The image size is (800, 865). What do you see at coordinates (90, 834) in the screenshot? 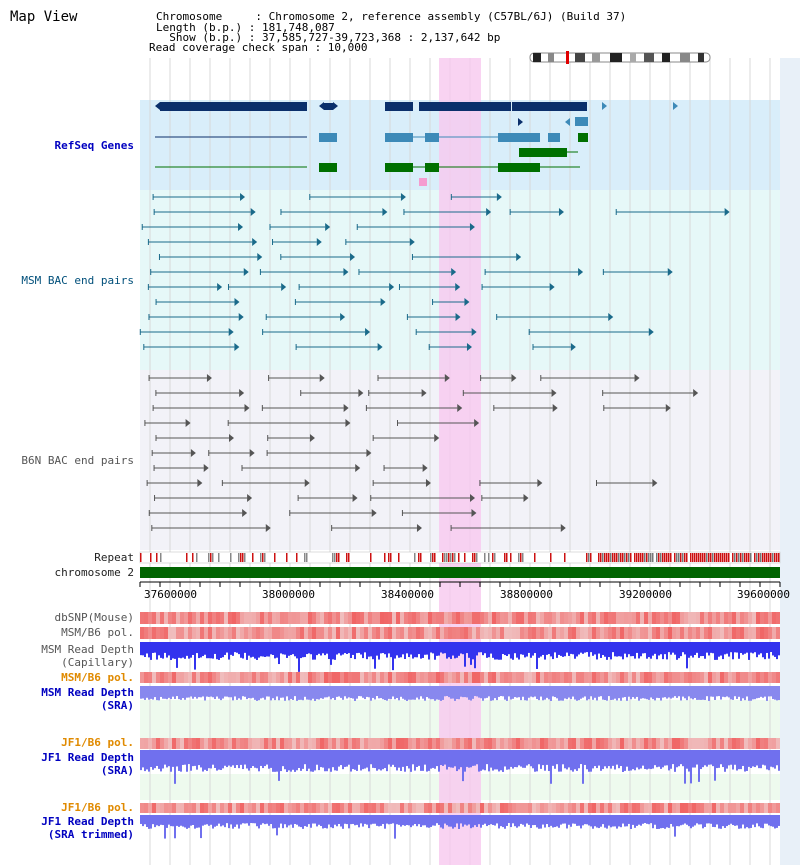
I see `sra-trimmed-sub-label: (SRA trimmed)` at bounding box center [90, 834].